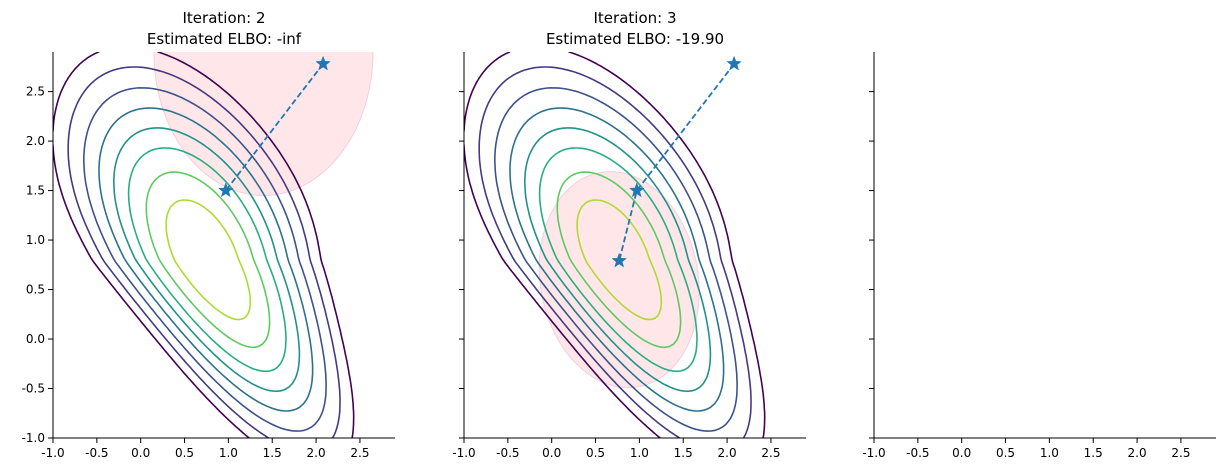 The width and height of the screenshot is (1225, 471). What do you see at coordinates (35, 191) in the screenshot?
I see `panel-1-y-tick-label: 1.5` at bounding box center [35, 191].